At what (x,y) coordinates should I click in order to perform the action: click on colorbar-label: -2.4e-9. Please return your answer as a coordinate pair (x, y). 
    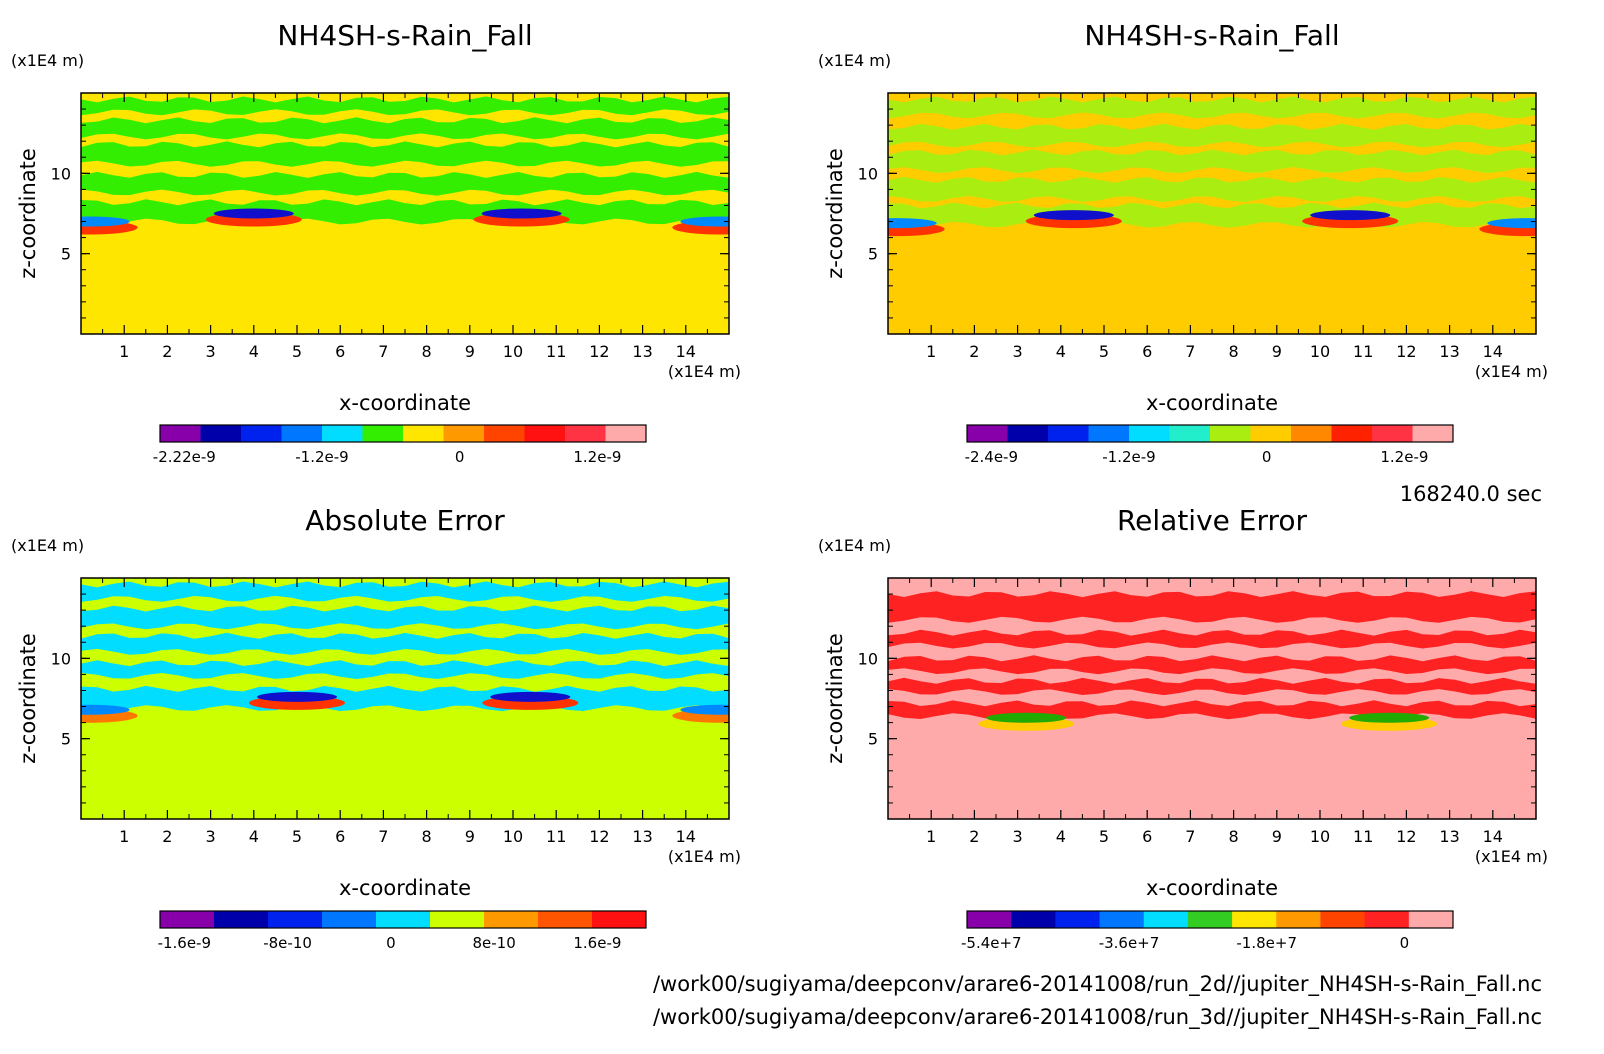
    Looking at the image, I should click on (991, 457).